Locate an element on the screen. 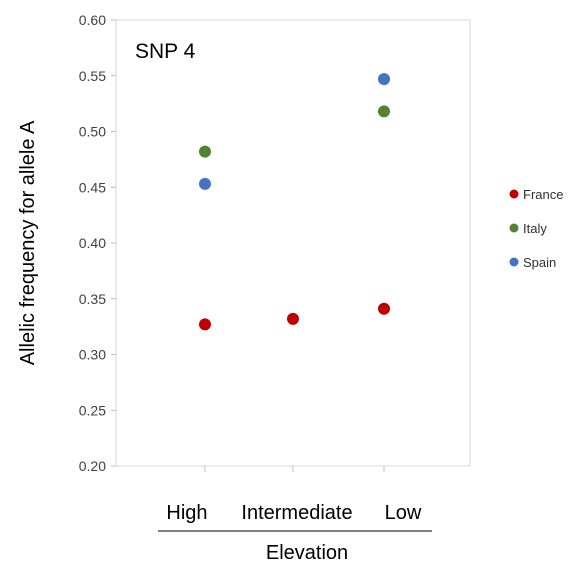 This screenshot has width=571, height=563. y-tick-label: 0.40 is located at coordinates (92, 243).